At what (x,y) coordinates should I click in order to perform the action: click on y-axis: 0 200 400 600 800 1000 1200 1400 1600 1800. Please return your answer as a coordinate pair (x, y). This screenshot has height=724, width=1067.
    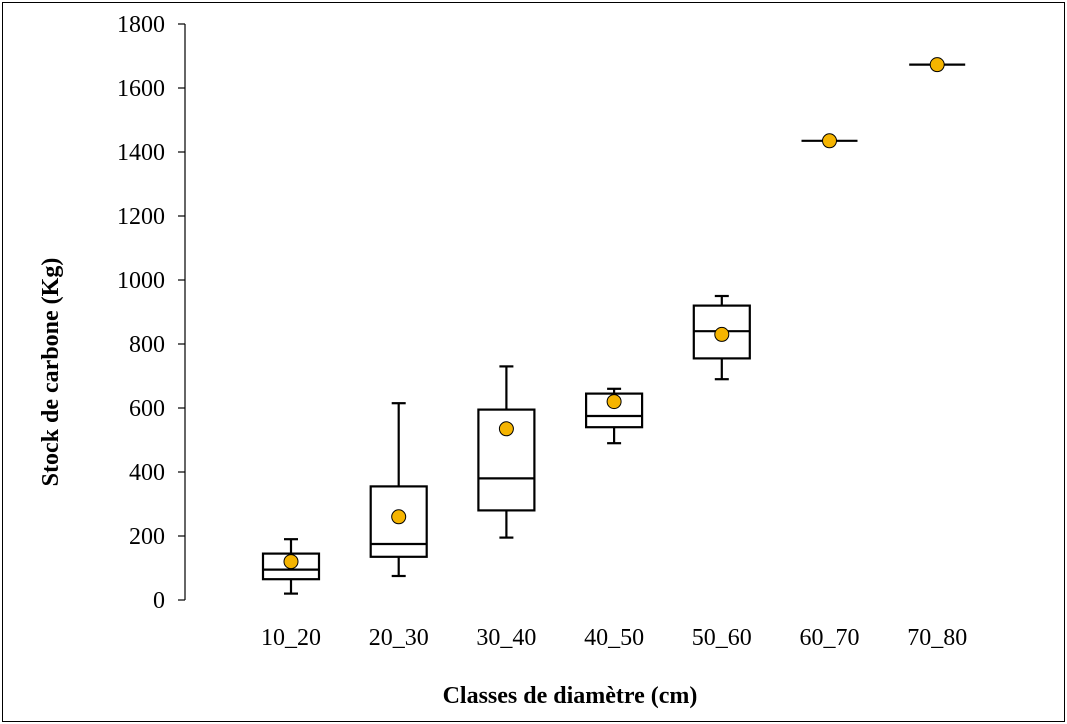
    Looking at the image, I should click on (151, 313).